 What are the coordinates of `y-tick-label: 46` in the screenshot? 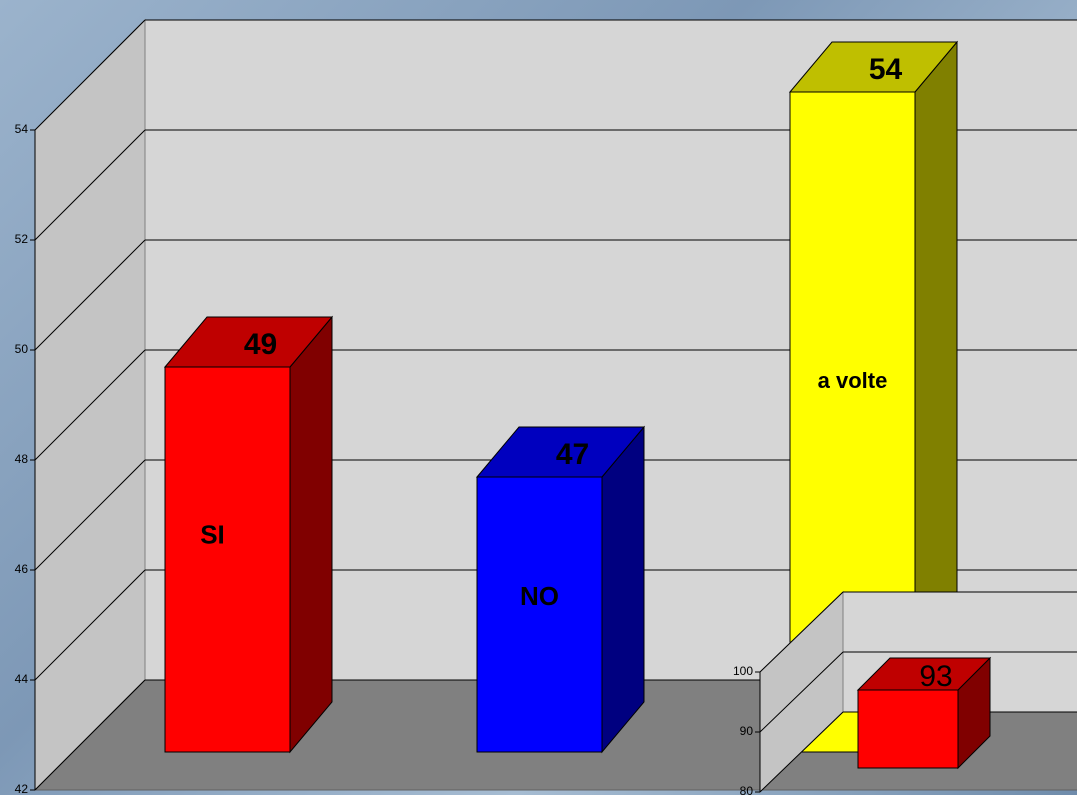 It's located at (22, 569).